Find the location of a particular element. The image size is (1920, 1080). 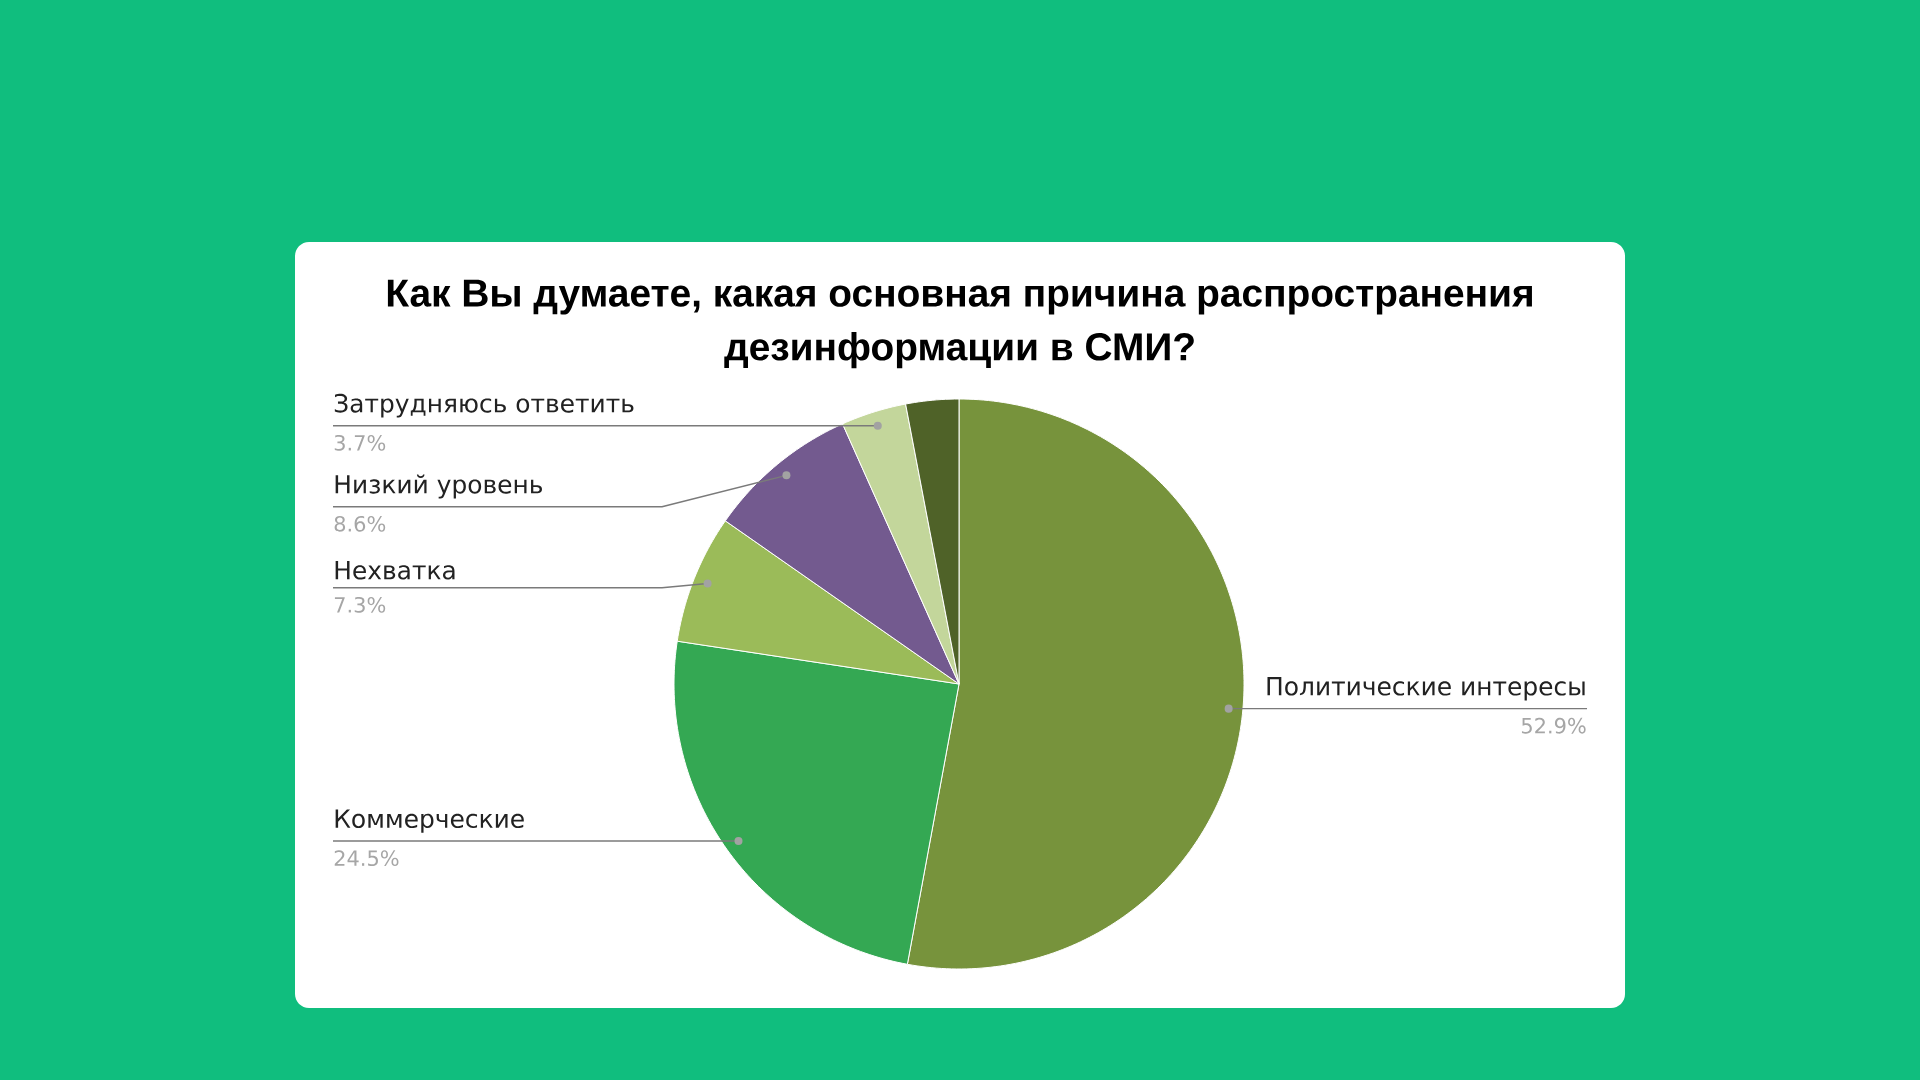

data-label: 52.9% is located at coordinates (1553, 725).